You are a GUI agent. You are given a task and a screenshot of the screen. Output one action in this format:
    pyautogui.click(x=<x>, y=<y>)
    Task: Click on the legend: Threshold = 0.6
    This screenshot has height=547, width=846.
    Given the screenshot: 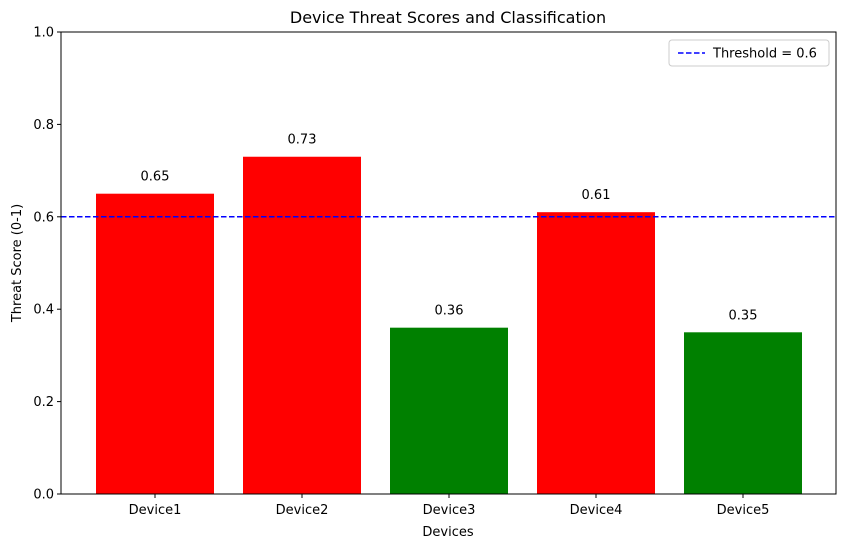 What is the action you would take?
    pyautogui.click(x=749, y=53)
    